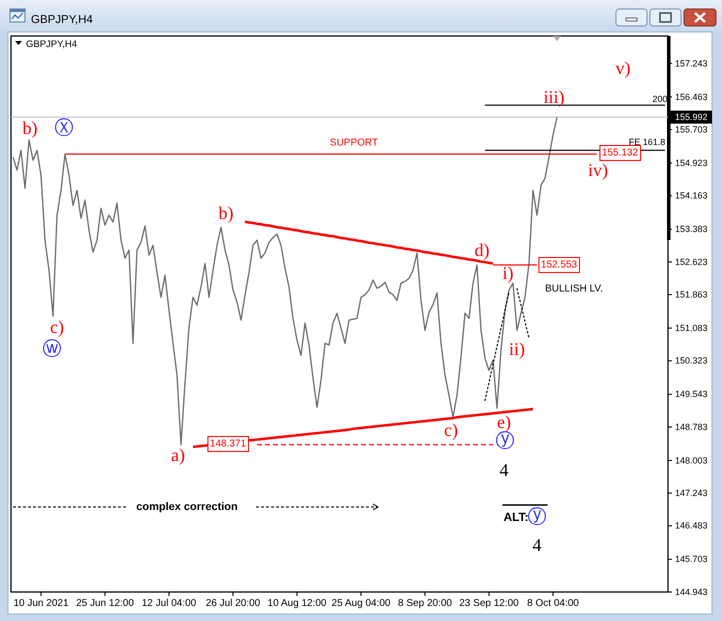 This screenshot has height=621, width=722. I want to click on annotation: FE 161.8, so click(647, 142).